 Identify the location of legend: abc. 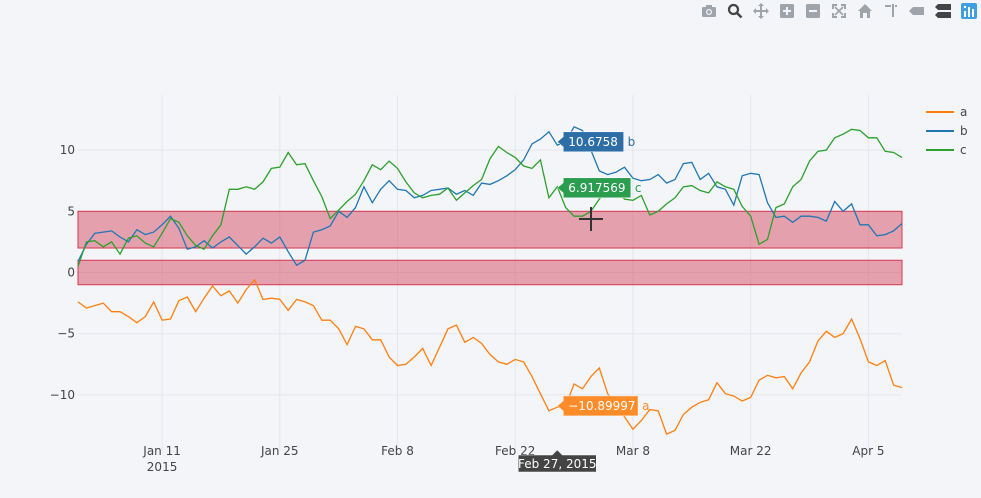
(947, 131).